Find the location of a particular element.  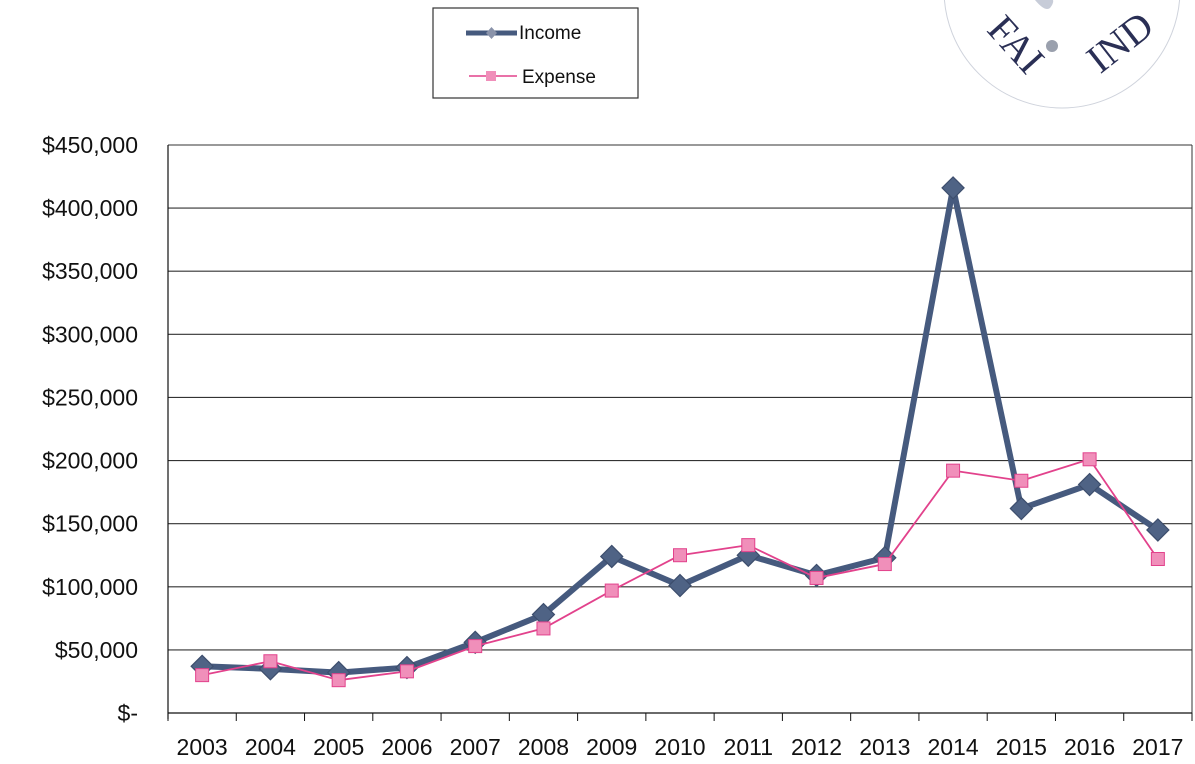

x-tick-label-2011: 2011 is located at coordinates (748, 747).